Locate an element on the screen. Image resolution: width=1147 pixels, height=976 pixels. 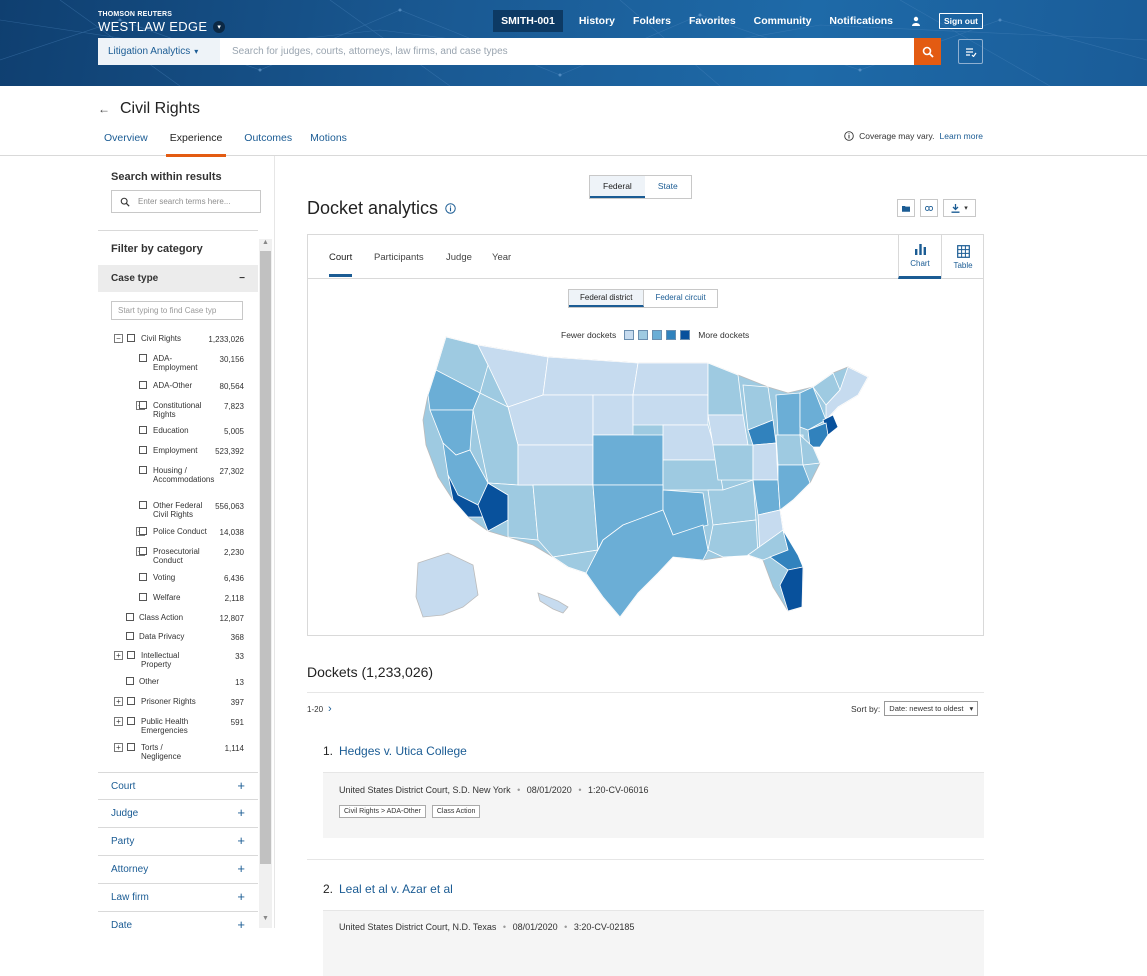
tab-motions: Motions is located at coordinates (328, 138).